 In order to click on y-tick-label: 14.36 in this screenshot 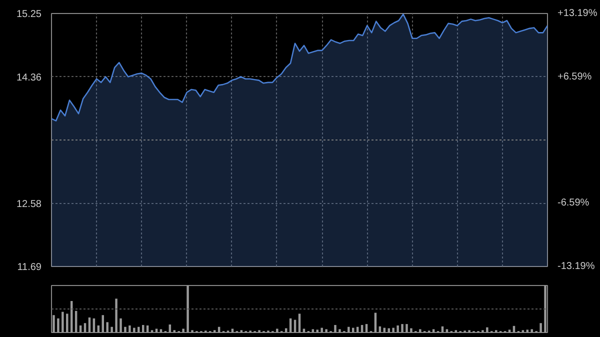, I will do `click(29, 78)`.